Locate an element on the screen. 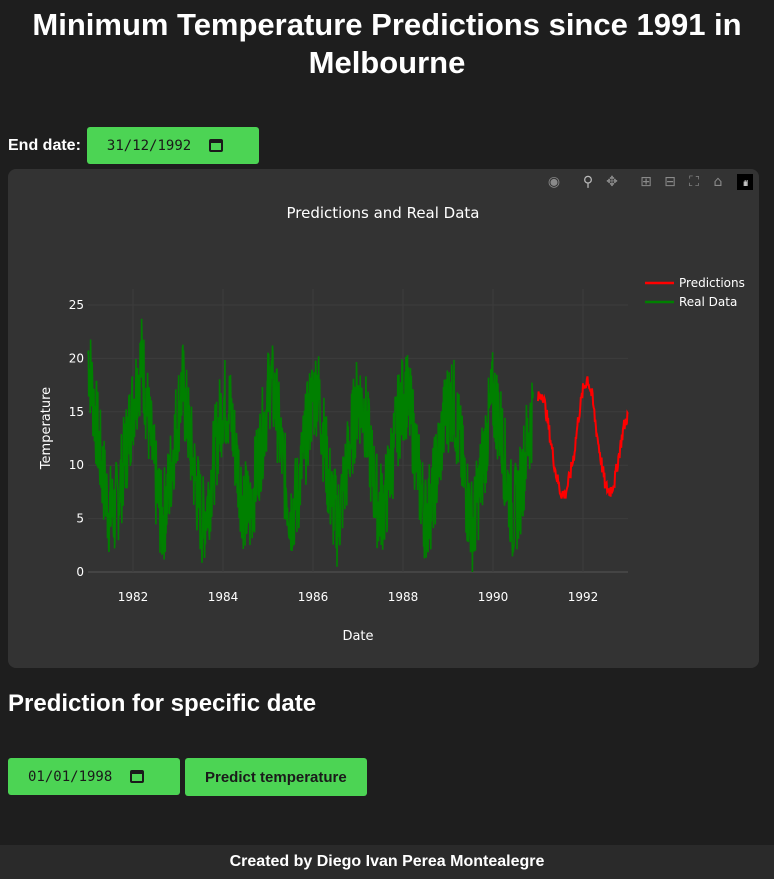 The width and height of the screenshot is (774, 879). prediction-date-input: 01/01/1998 is located at coordinates (94, 776).